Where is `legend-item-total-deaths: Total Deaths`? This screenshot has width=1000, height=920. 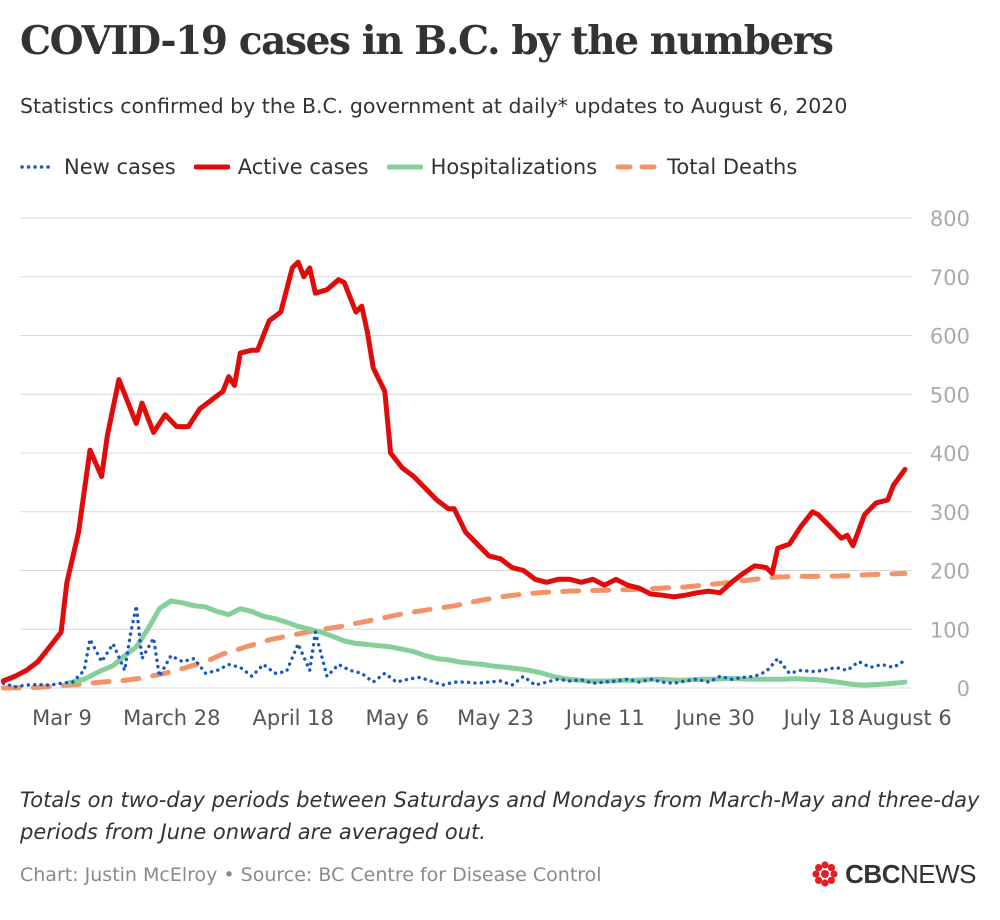 legend-item-total-deaths: Total Deaths is located at coordinates (706, 167).